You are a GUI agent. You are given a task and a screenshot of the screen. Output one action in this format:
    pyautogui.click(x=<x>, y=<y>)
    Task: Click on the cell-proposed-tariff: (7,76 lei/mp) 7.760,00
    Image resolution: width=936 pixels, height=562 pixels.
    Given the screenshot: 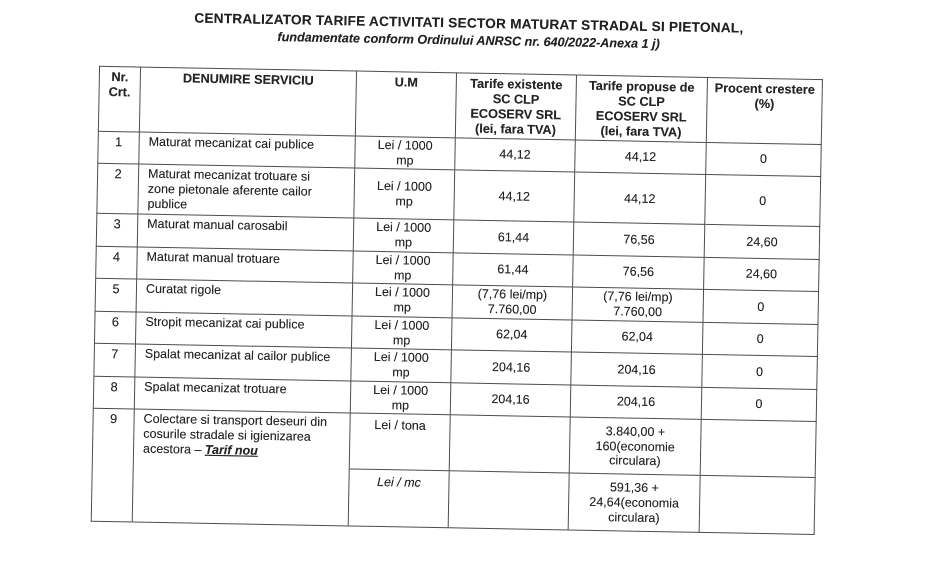 What is the action you would take?
    pyautogui.click(x=637, y=305)
    